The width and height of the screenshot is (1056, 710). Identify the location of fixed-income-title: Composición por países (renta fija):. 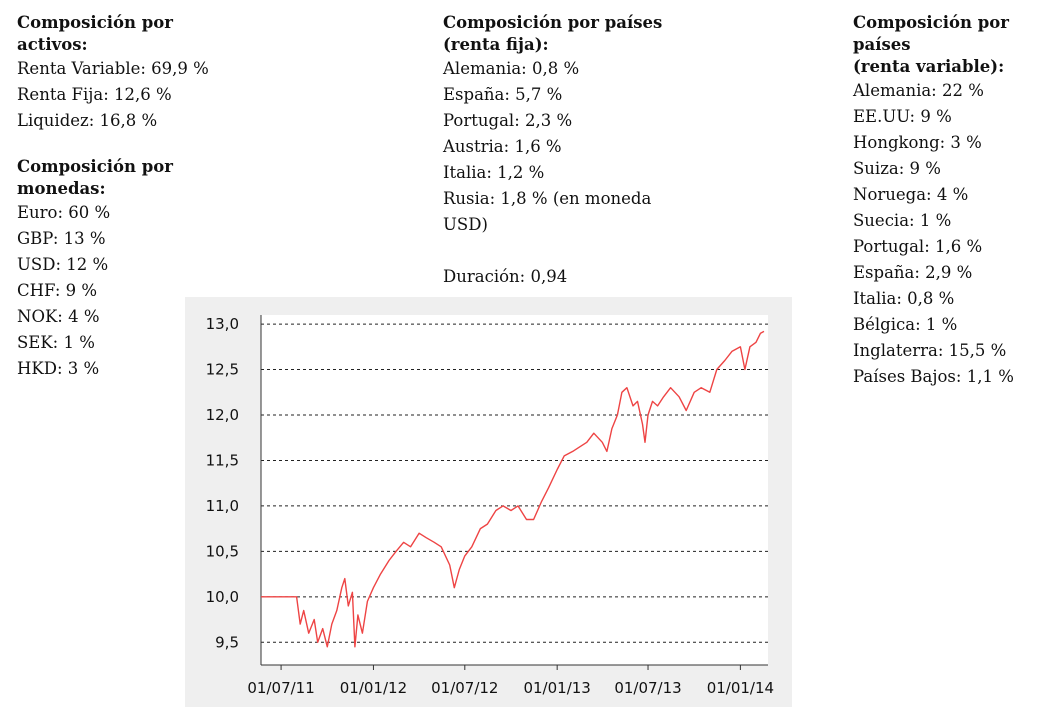
(553, 33).